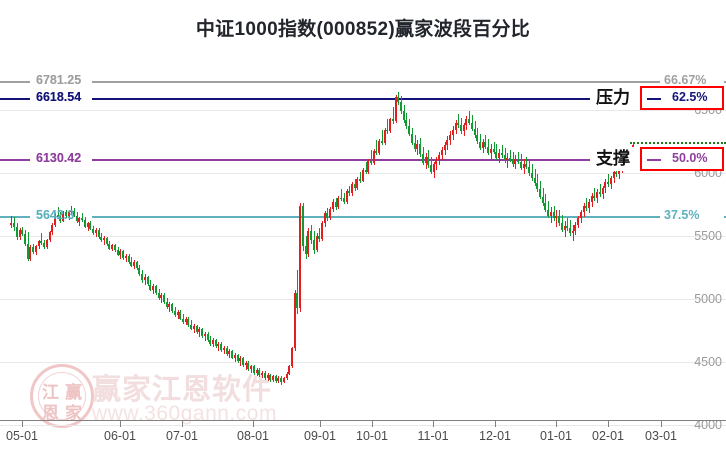  What do you see at coordinates (22, 436) in the screenshot?
I see `x-axis-label: 05-01` at bounding box center [22, 436].